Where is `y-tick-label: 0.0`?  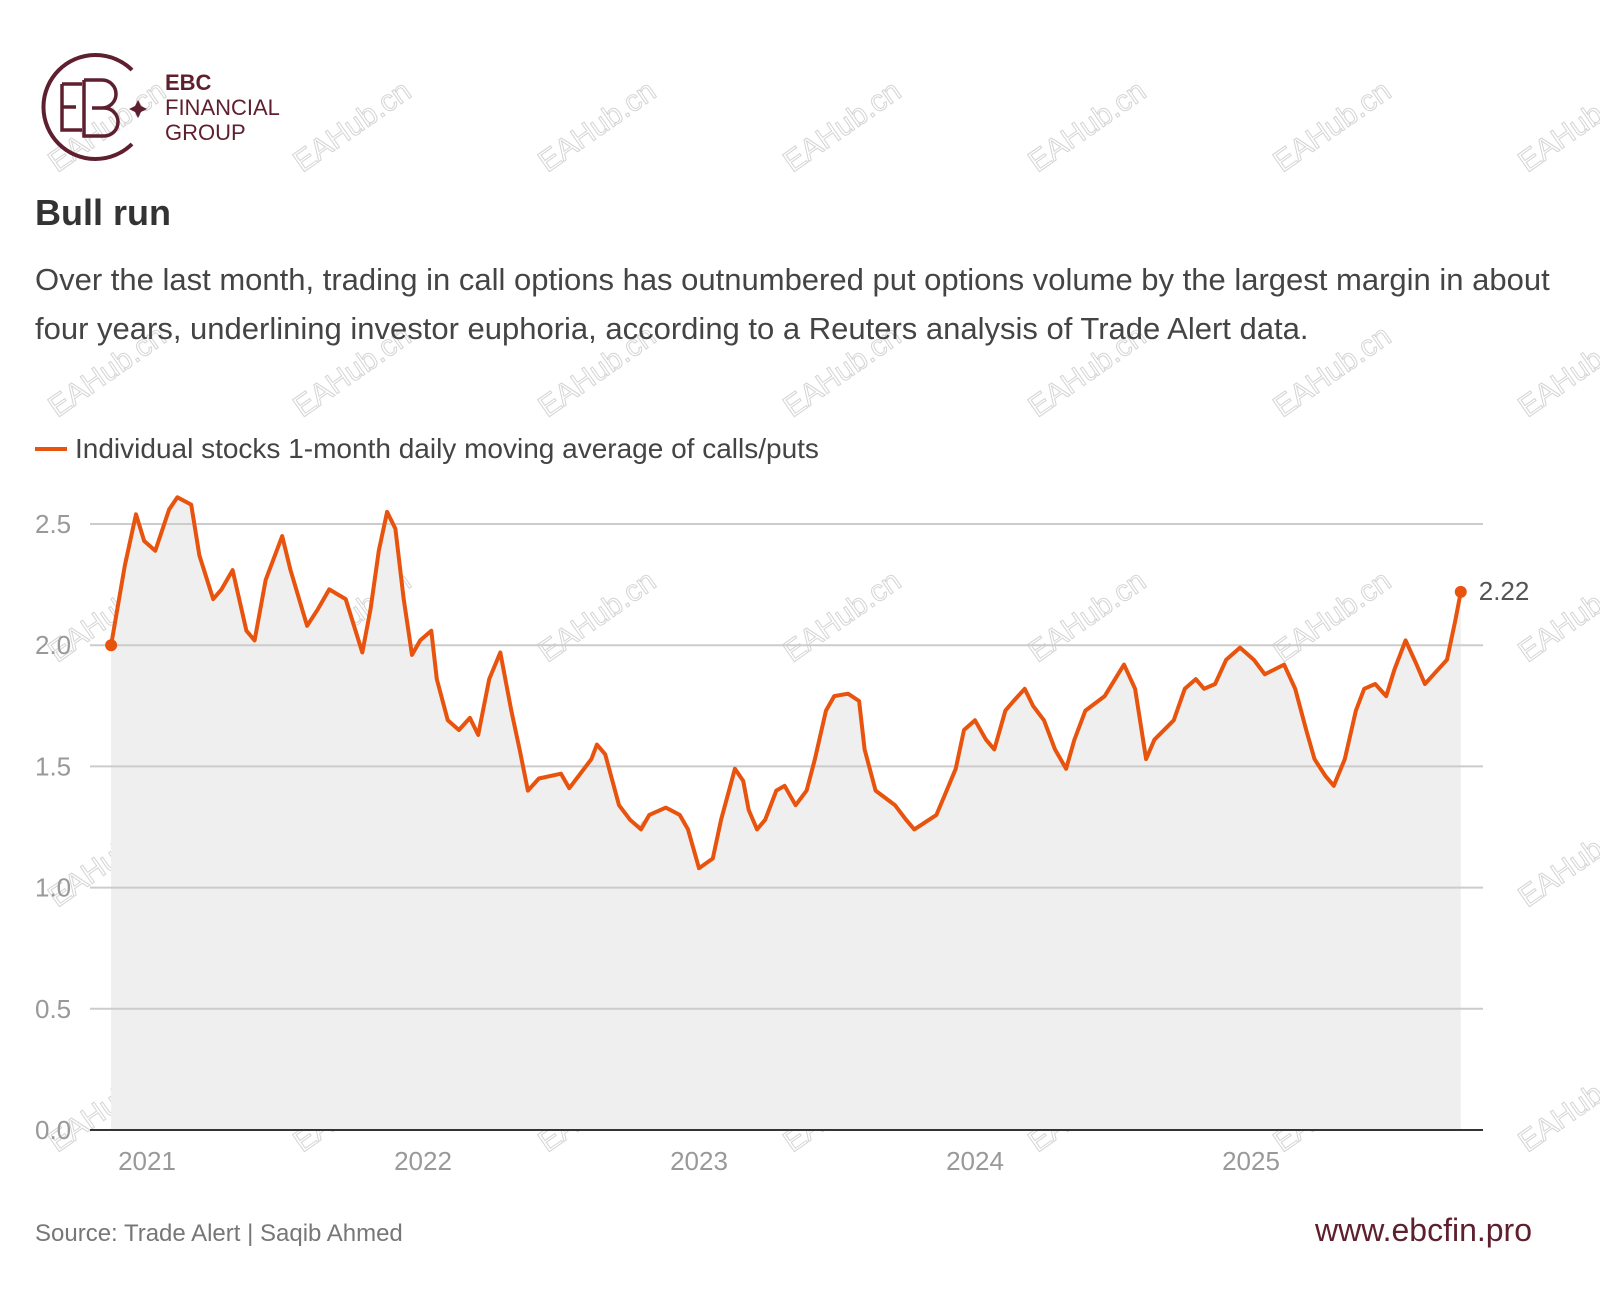
y-tick-label: 0.0 is located at coordinates (53, 1130).